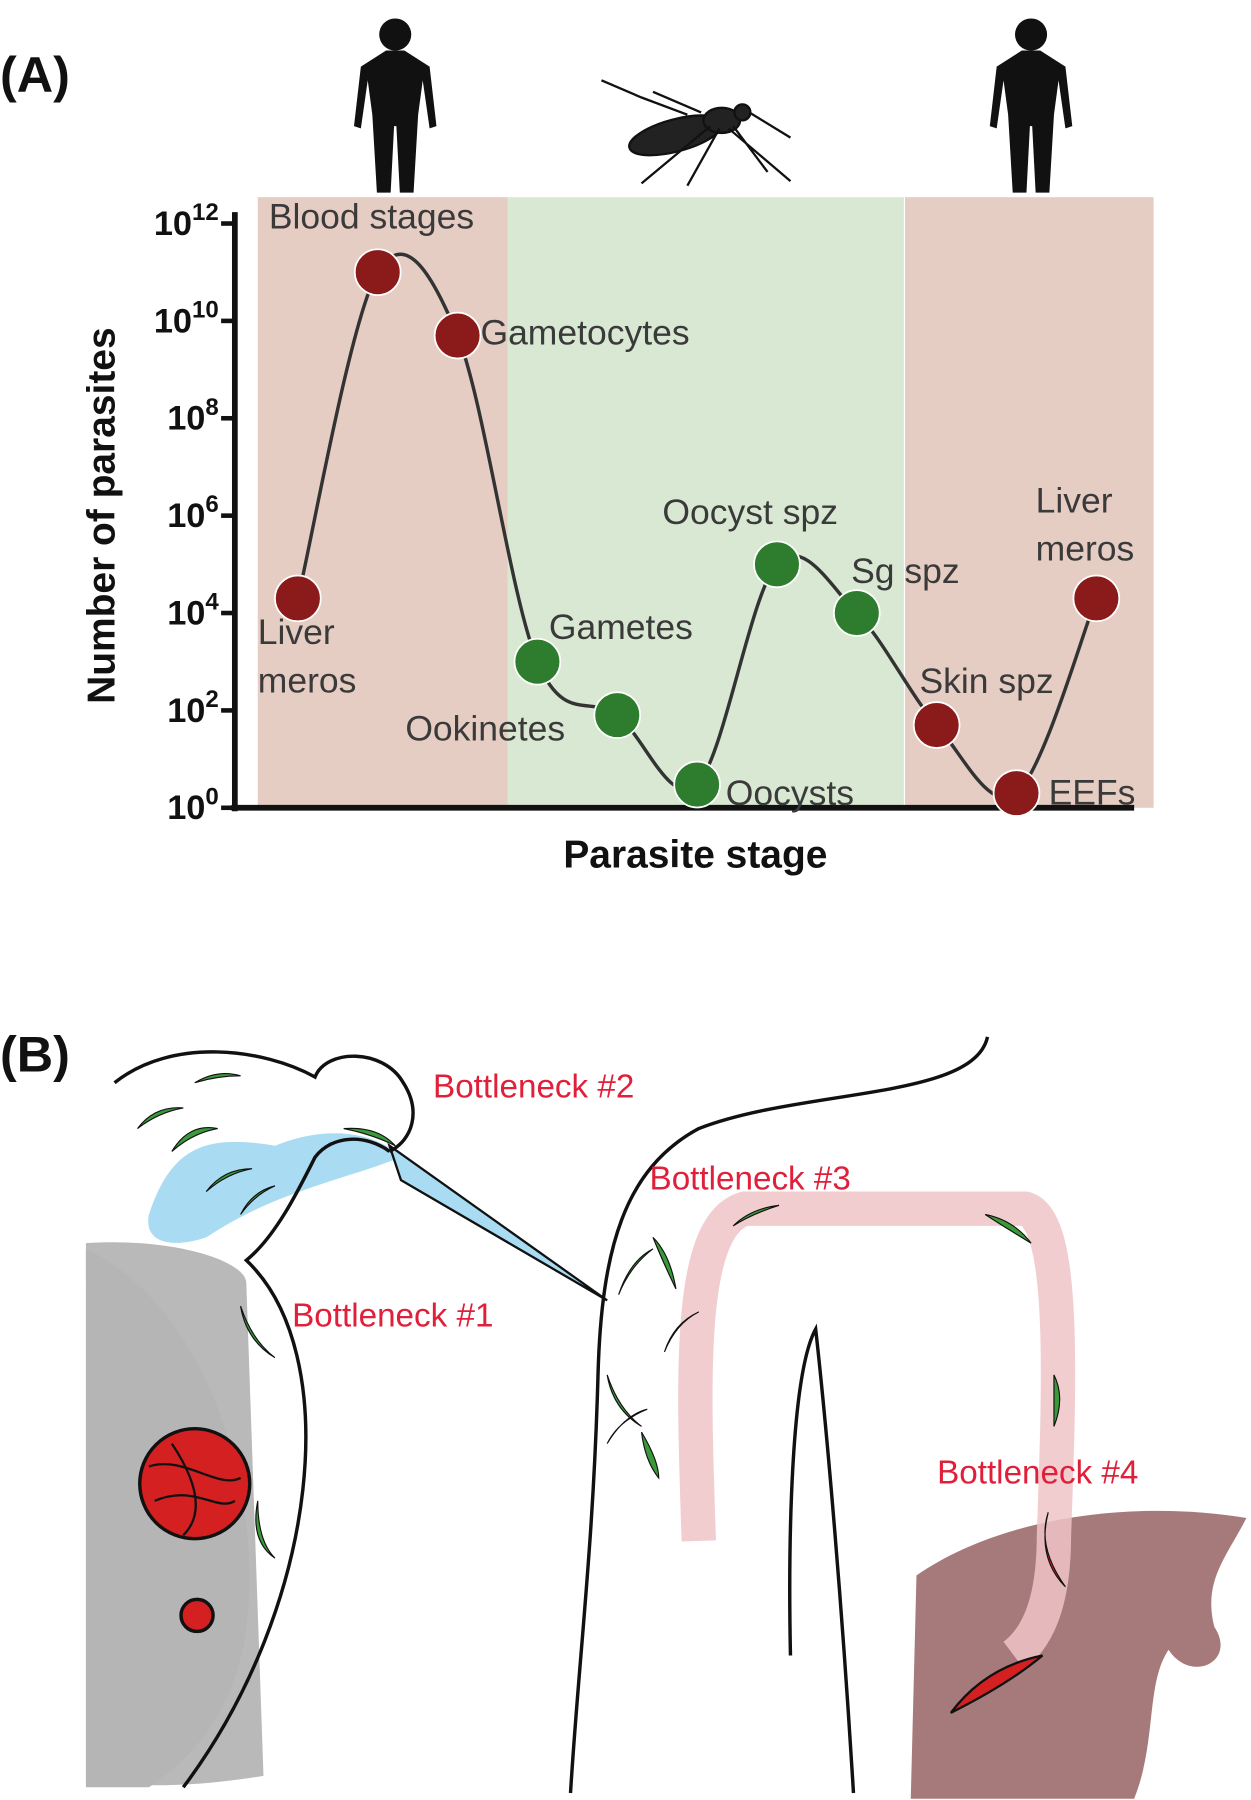 The width and height of the screenshot is (1251, 1800). Describe the element at coordinates (382, 502) in the screenshot. I see `host-region` at that location.